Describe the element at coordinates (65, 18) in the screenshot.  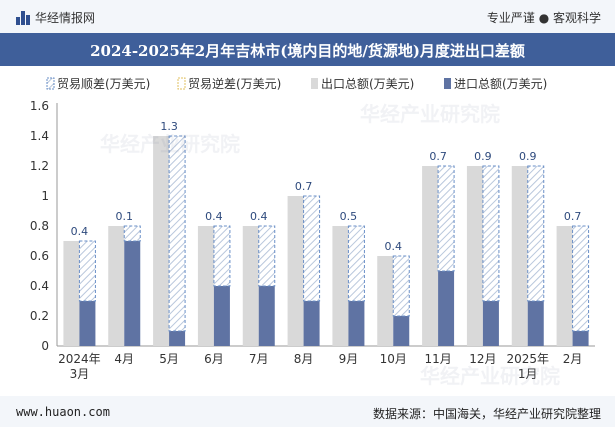
I see `logo-text: 华经情报网` at that location.